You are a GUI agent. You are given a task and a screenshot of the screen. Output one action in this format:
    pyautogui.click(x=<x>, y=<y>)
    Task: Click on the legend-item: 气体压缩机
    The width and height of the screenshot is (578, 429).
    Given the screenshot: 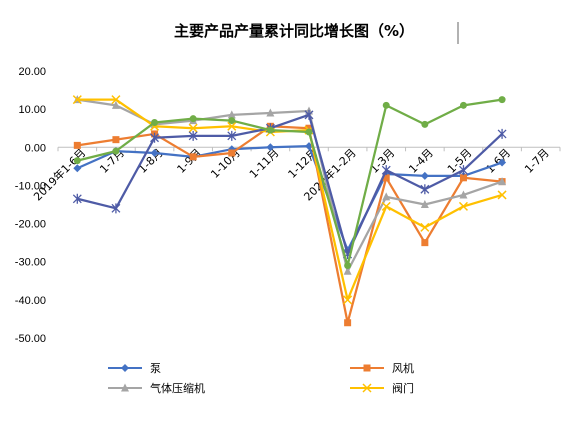 What is the action you would take?
    pyautogui.click(x=156, y=388)
    